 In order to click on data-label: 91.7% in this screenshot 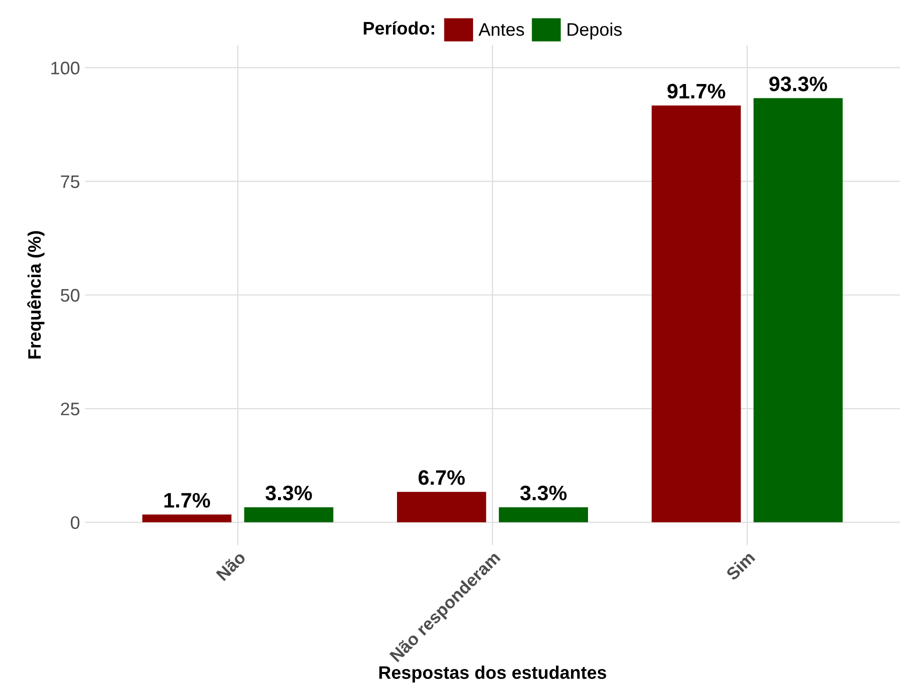, I will do `click(696, 91)`.